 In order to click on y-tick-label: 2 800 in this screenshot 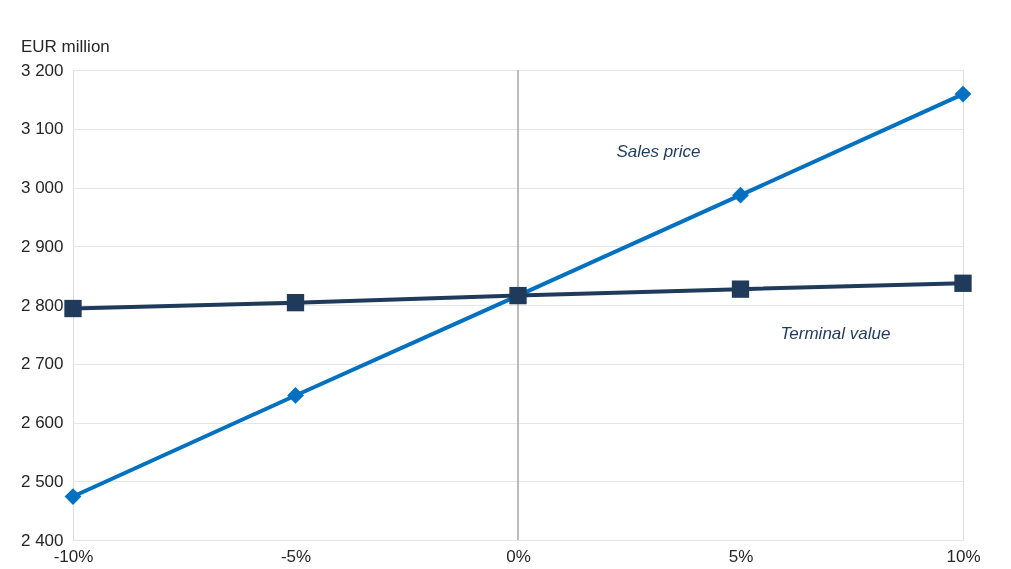, I will do `click(42, 305)`.